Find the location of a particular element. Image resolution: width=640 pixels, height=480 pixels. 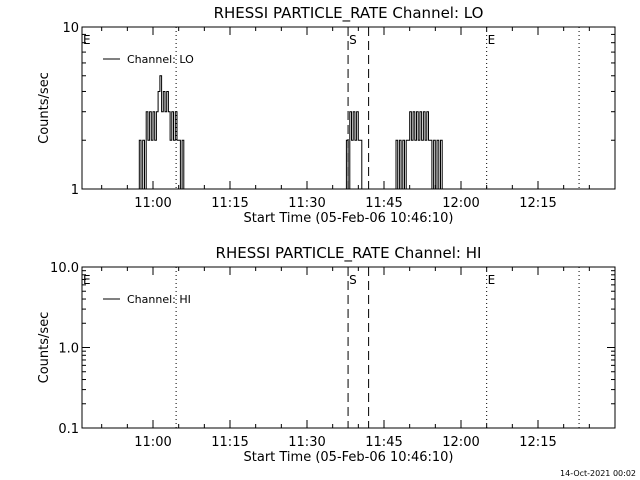

y-tick-label: 10.0 is located at coordinates (64, 268).